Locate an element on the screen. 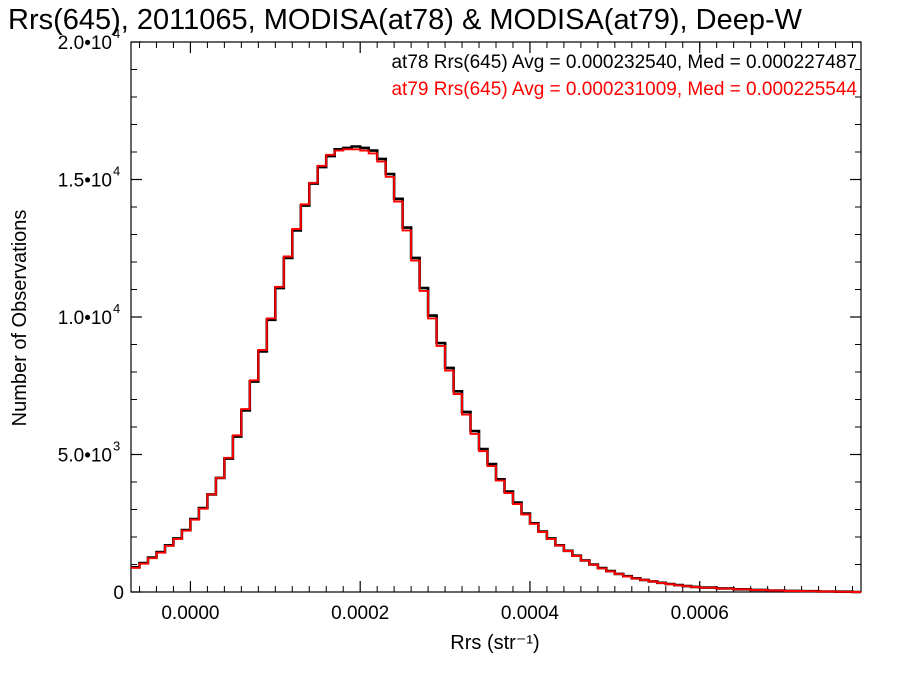 This screenshot has width=900, height=675. y-tick-mantissa: 5.0•10 is located at coordinates (85, 456).